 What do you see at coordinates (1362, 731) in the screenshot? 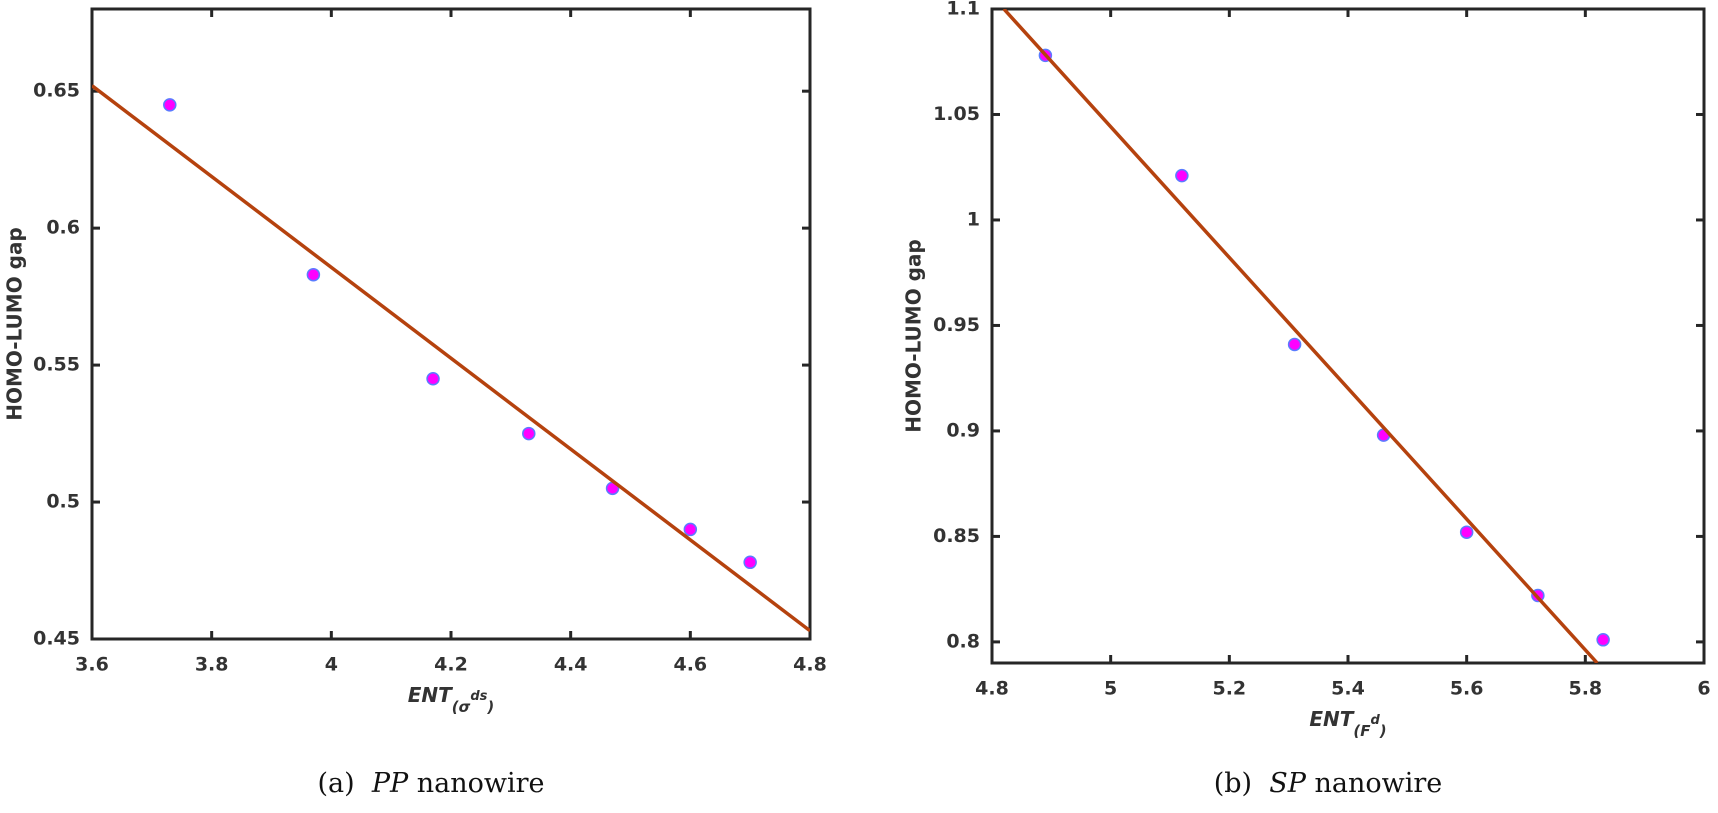
I see `label-part: (F` at bounding box center [1362, 731].